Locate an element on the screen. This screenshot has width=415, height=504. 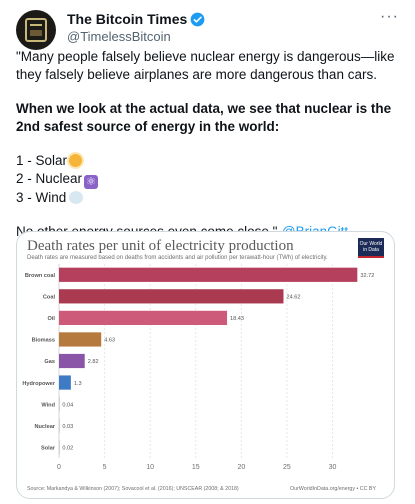
value-label: 18.43 is located at coordinates (237, 319).